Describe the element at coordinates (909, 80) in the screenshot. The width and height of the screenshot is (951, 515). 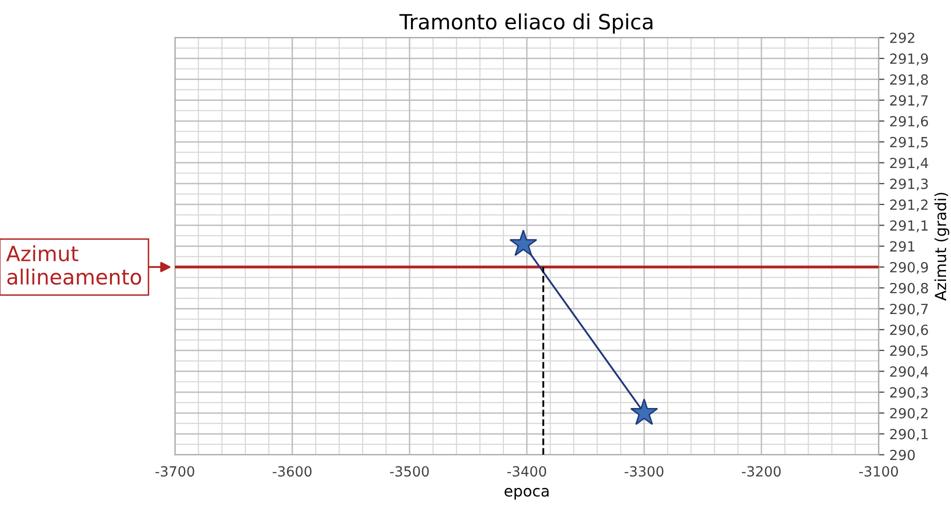
I see `y-tick-label: 291,8` at that location.